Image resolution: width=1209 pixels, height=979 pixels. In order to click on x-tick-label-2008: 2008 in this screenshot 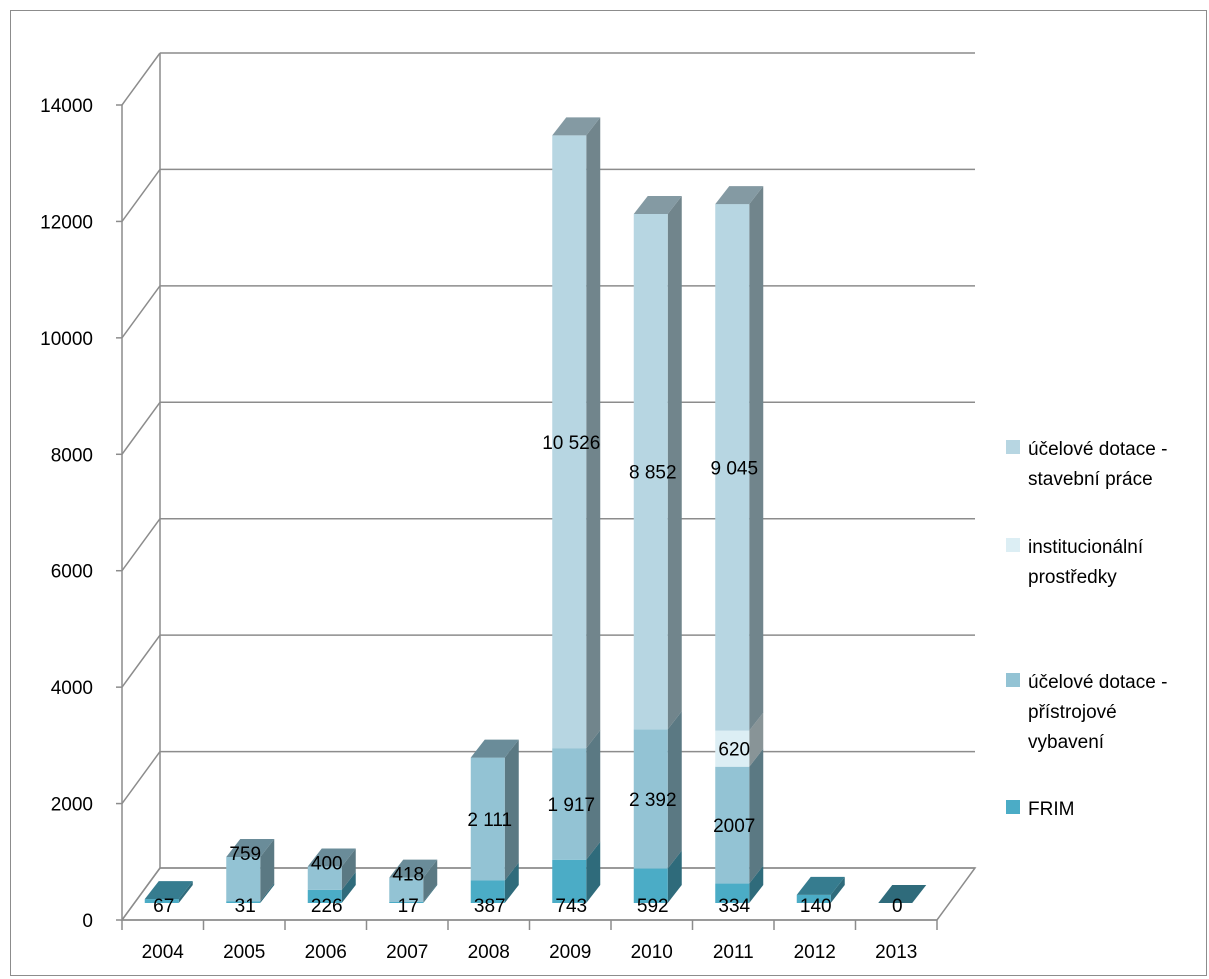, I will do `click(489, 952)`.